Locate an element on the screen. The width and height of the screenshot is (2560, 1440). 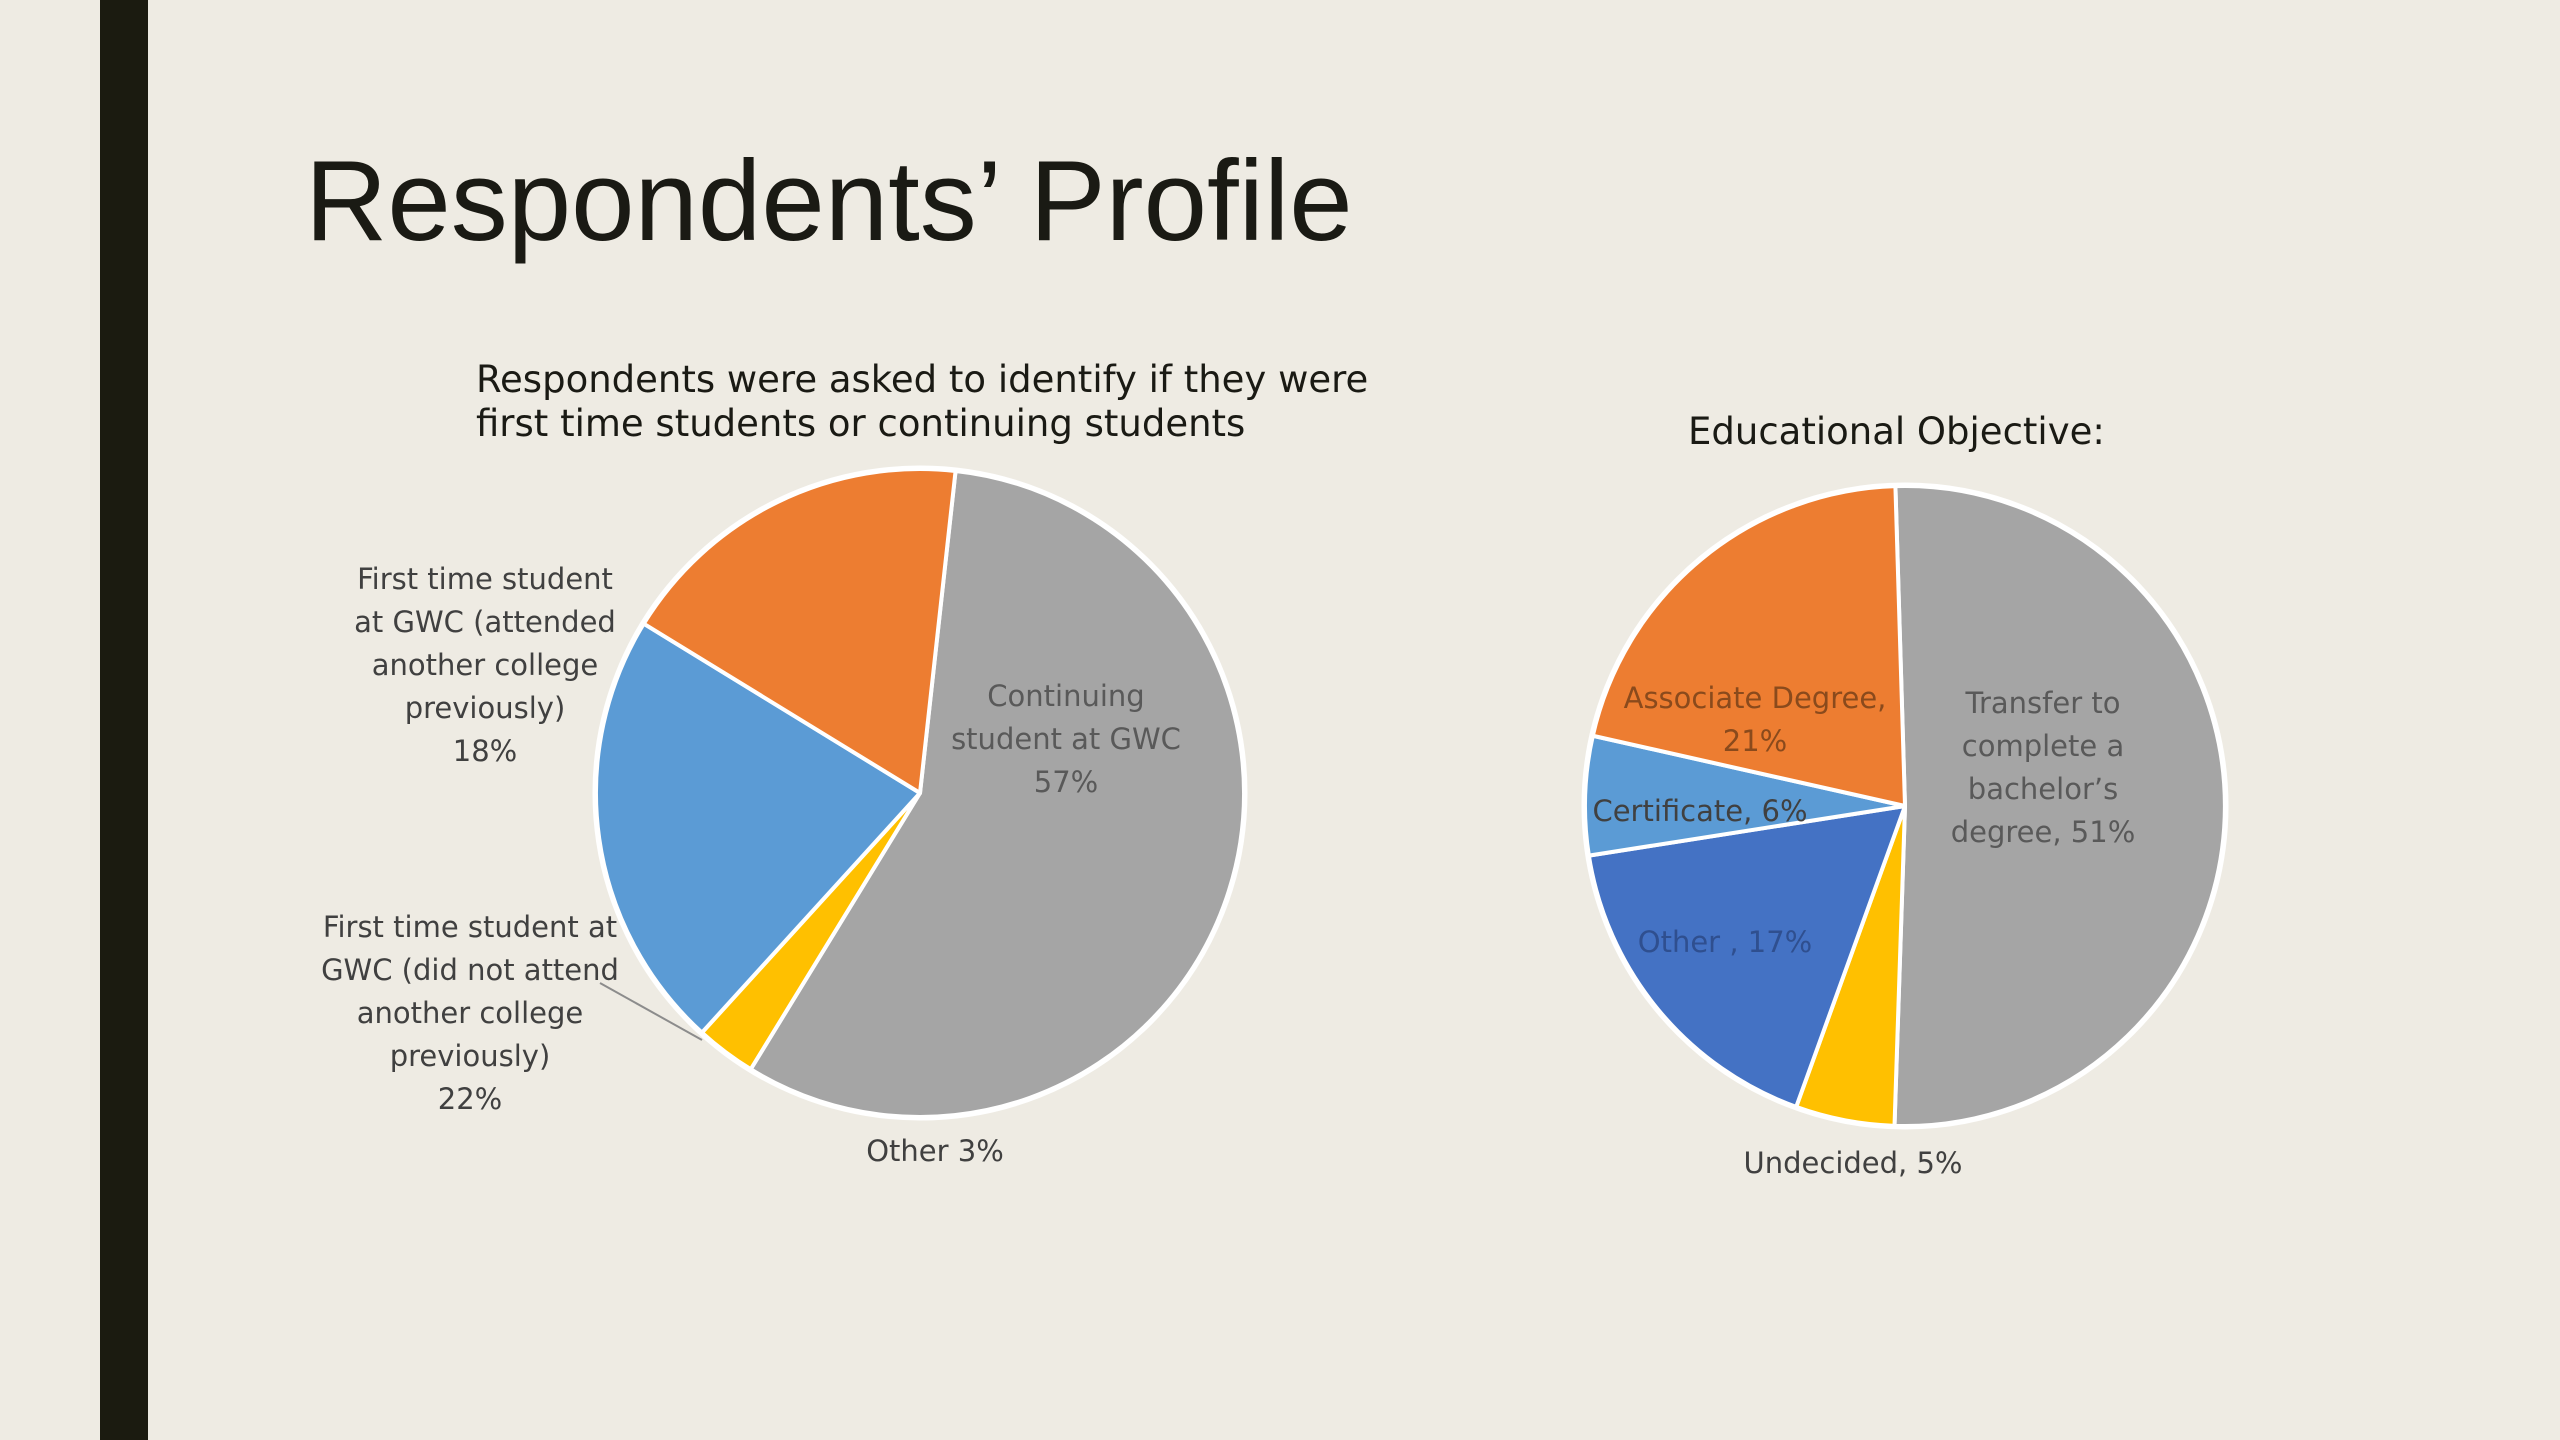
pie-slice-transfer-to-complete-a-bachelor-s-degree is located at coordinates (2059, 806).